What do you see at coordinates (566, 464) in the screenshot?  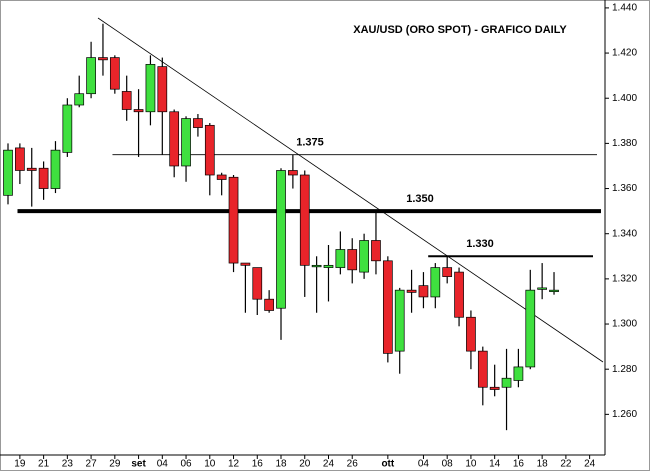 I see `x-tick-label: 22` at bounding box center [566, 464].